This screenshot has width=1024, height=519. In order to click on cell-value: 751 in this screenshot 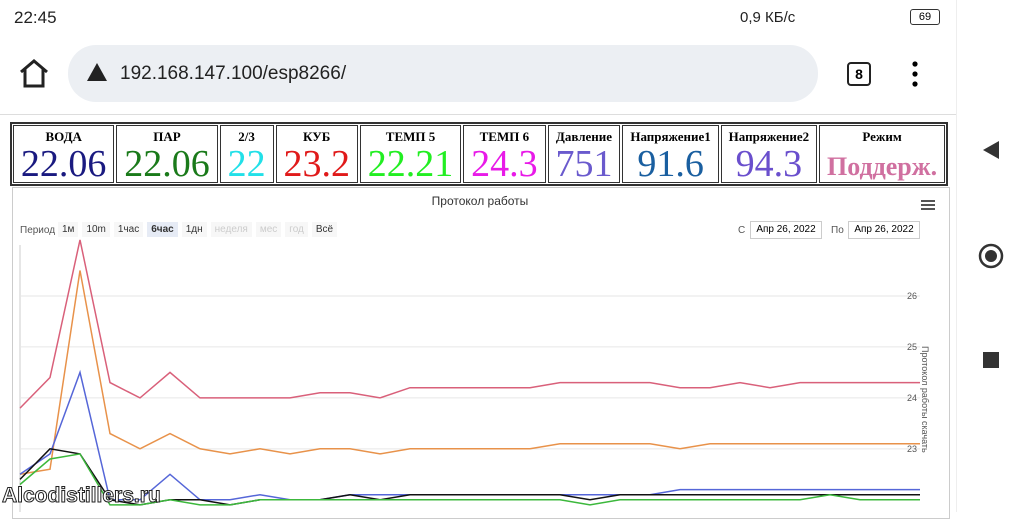, I will do `click(584, 163)`.